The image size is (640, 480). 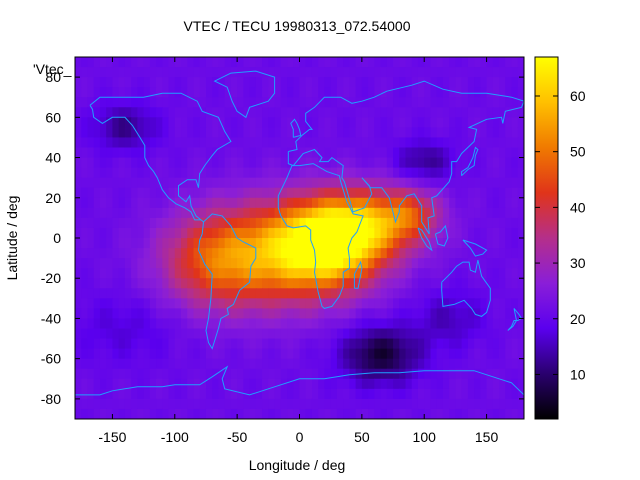 What do you see at coordinates (441, 235) in the screenshot?
I see `borneo-coast` at bounding box center [441, 235].